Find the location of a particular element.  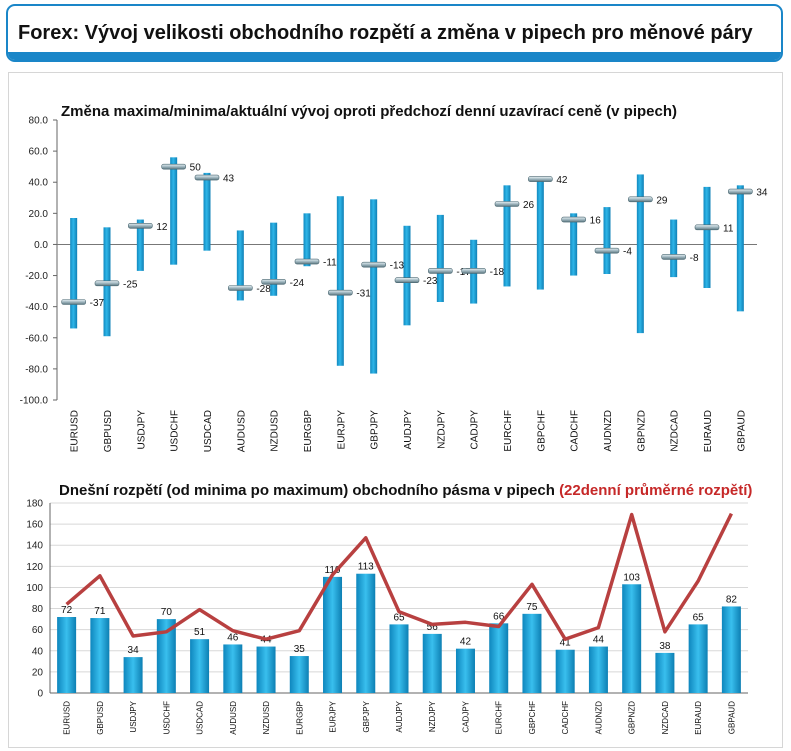

chart1-data-label: 29 is located at coordinates (662, 200).